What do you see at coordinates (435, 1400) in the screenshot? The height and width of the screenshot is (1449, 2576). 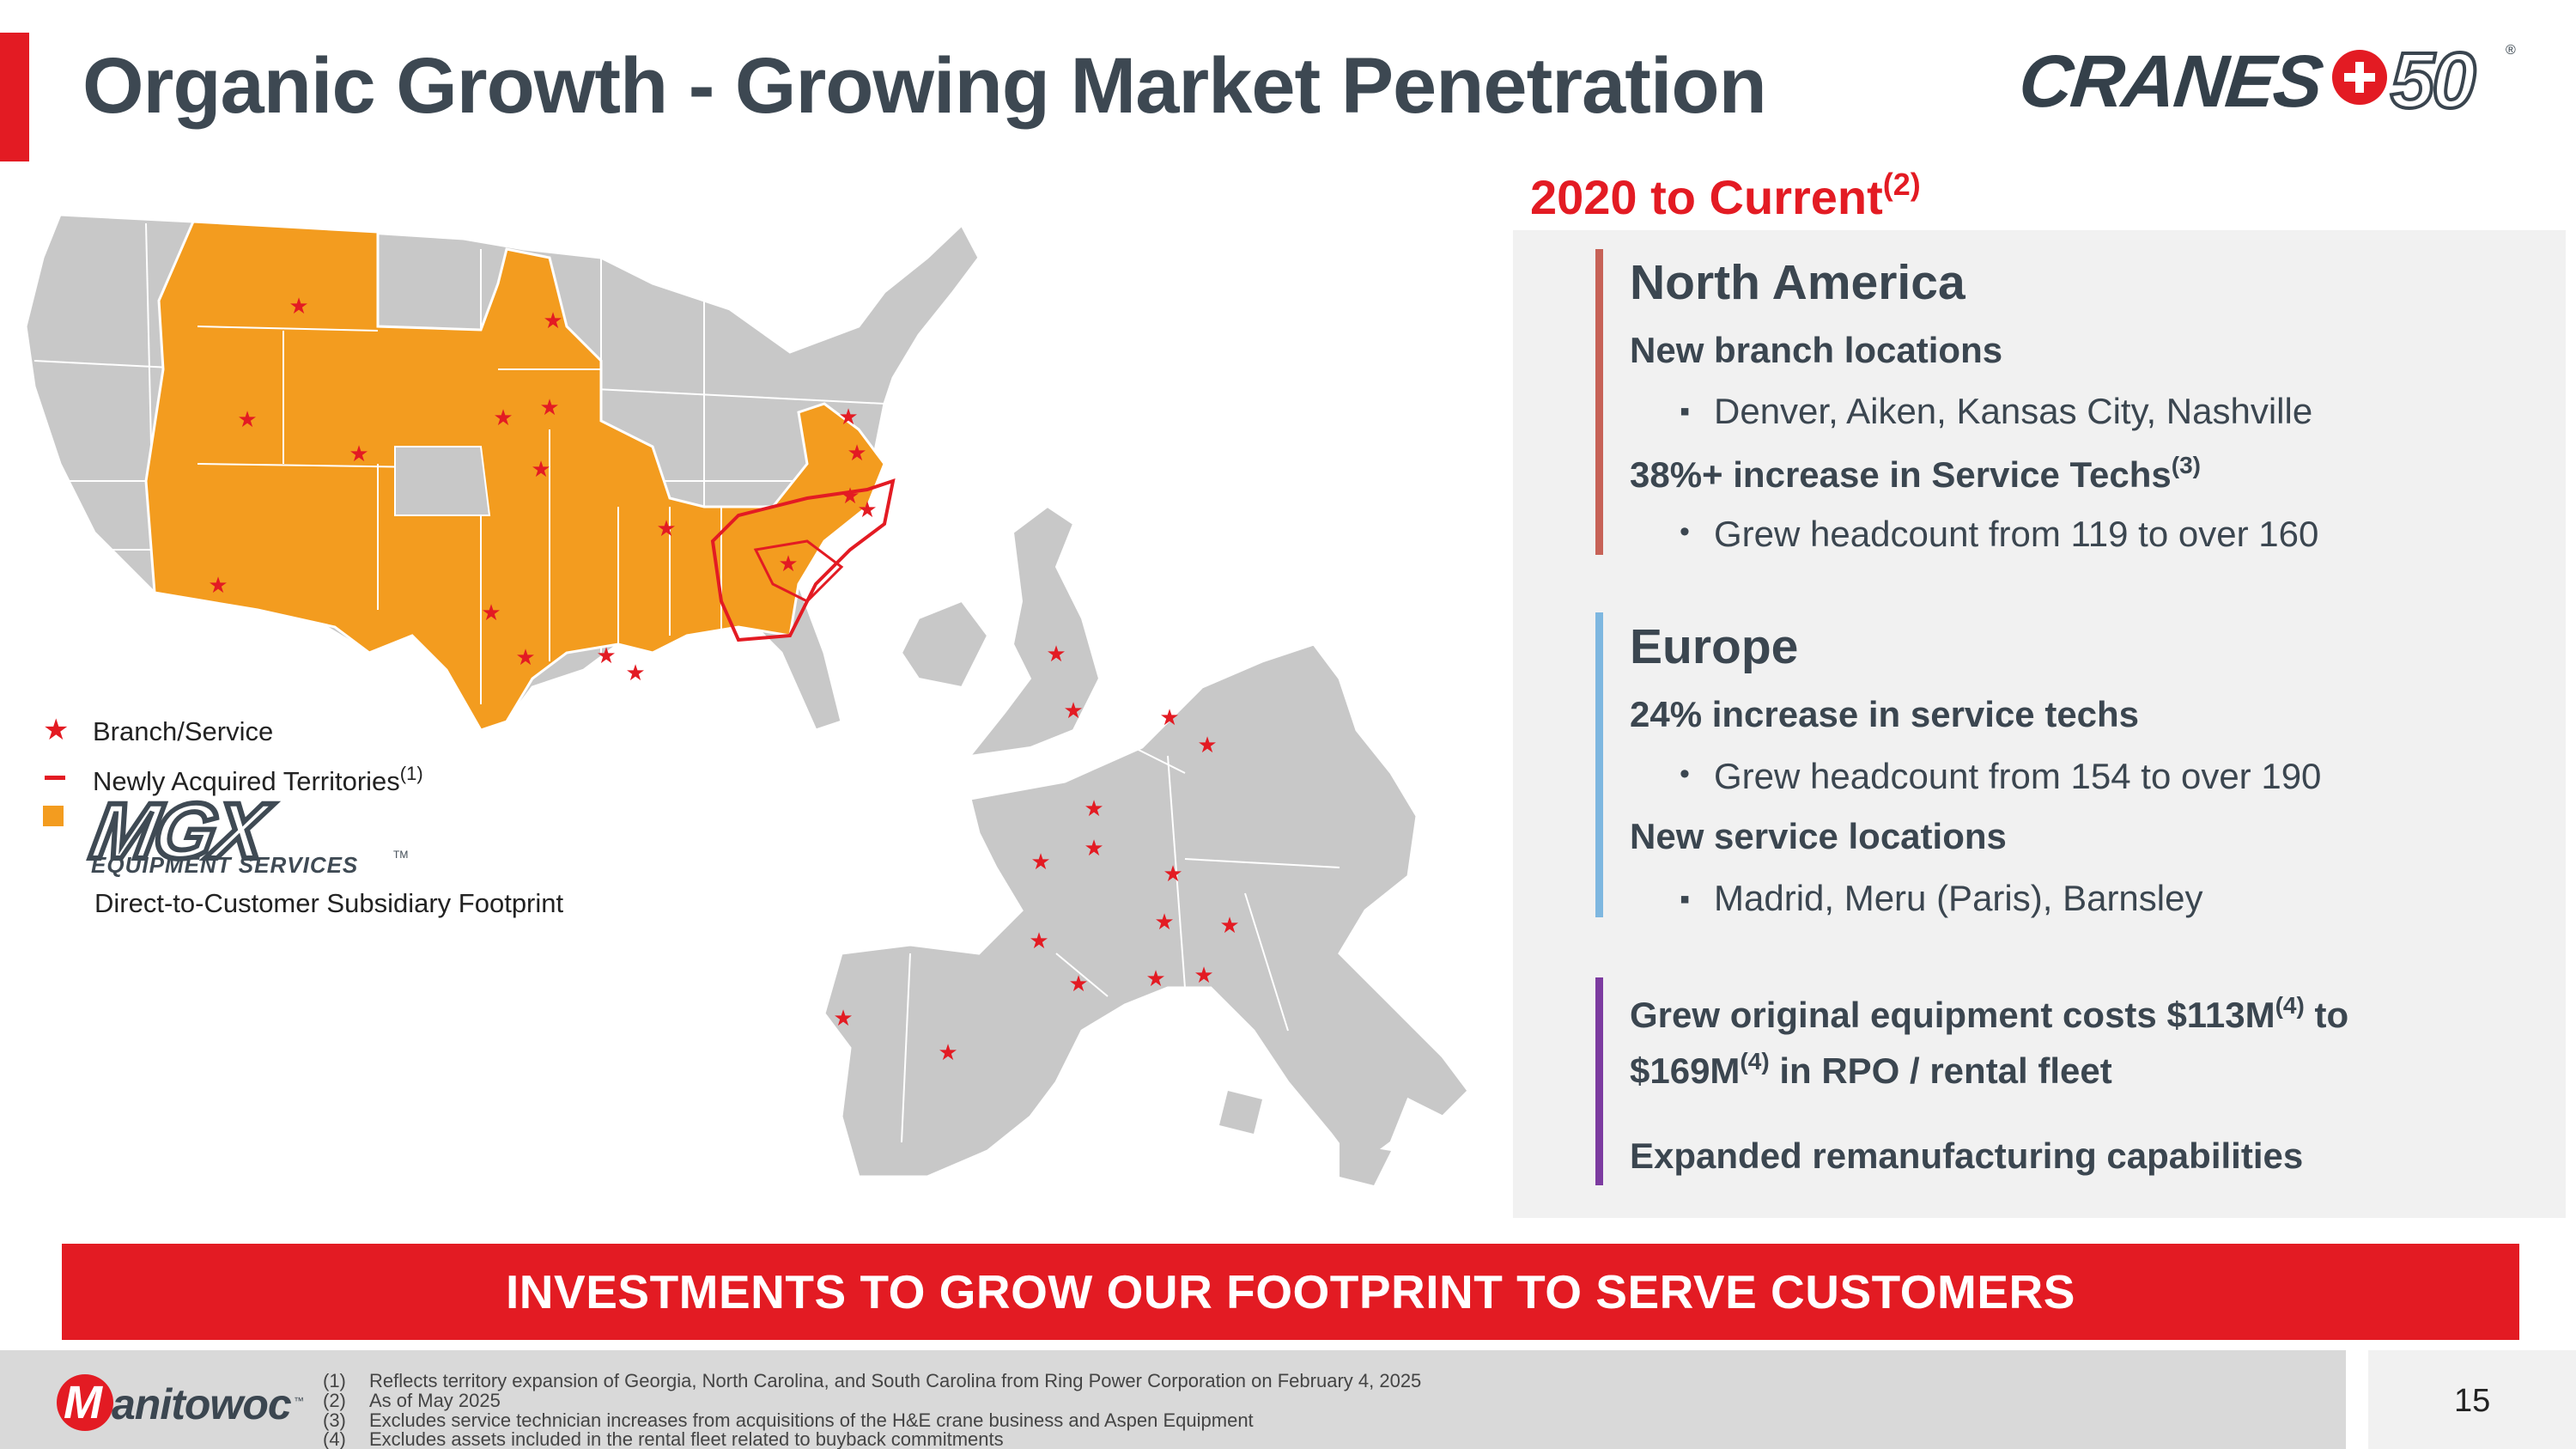 I see `footnote-text: As of May 2025` at bounding box center [435, 1400].